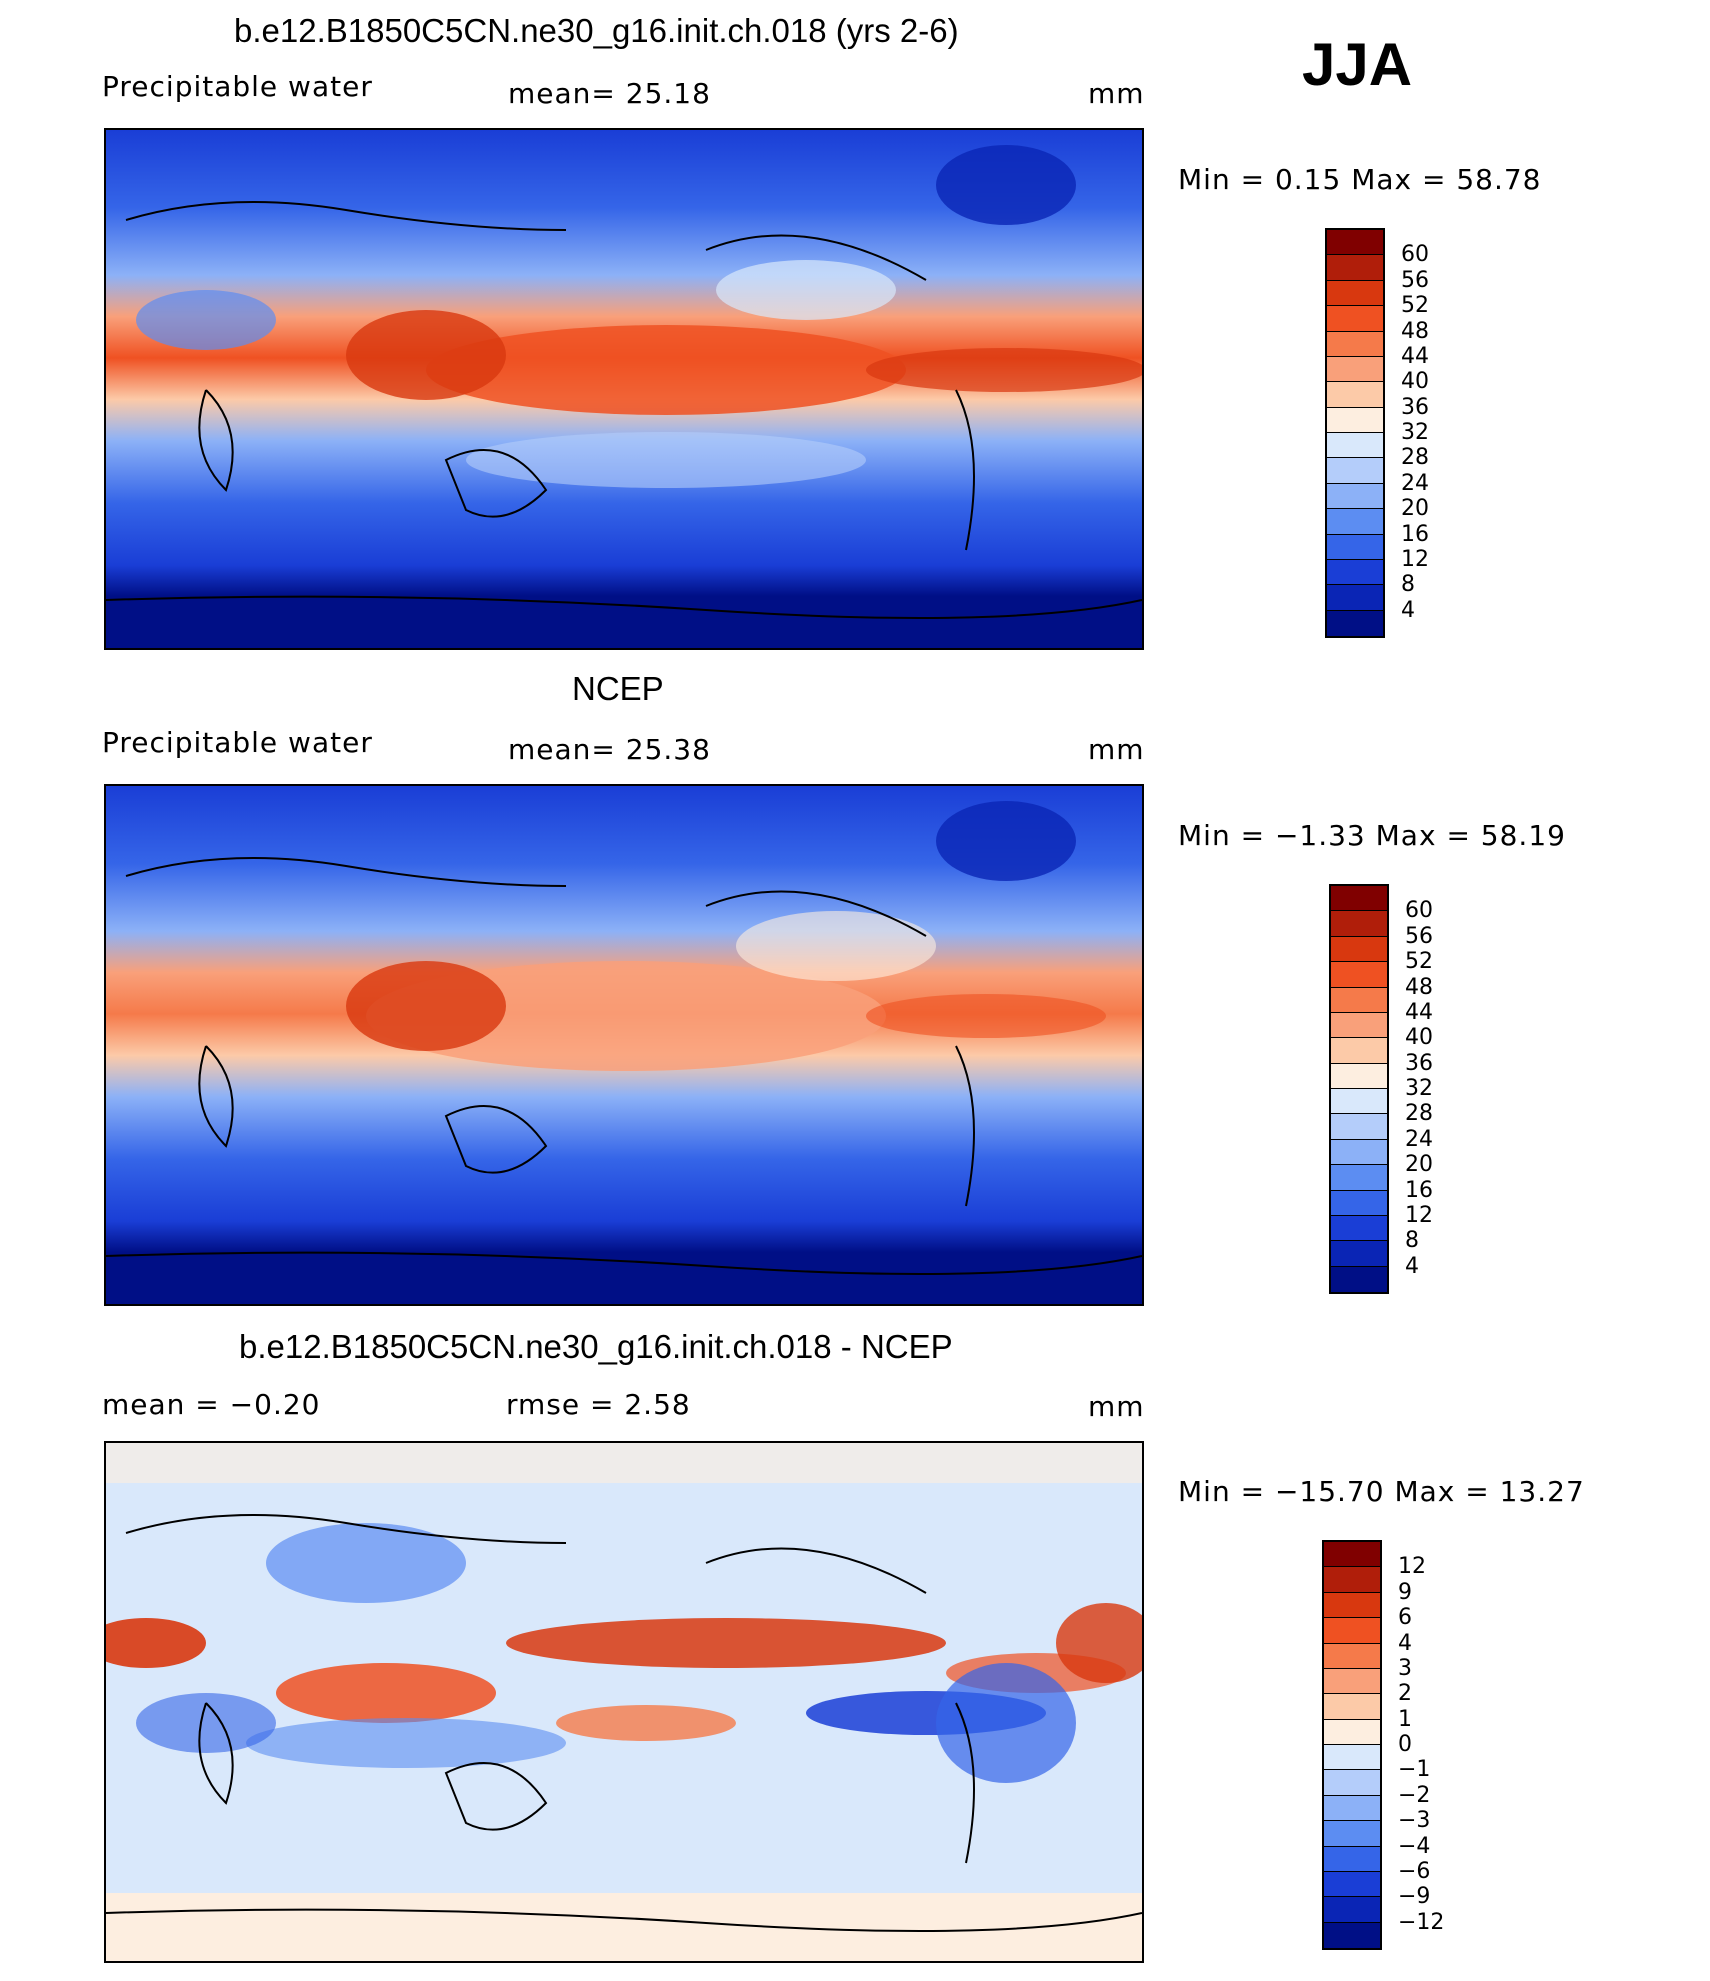 The image size is (1710, 1981). What do you see at coordinates (1414, 1795) in the screenshot?
I see `colorbar-tick-label: −2` at bounding box center [1414, 1795].